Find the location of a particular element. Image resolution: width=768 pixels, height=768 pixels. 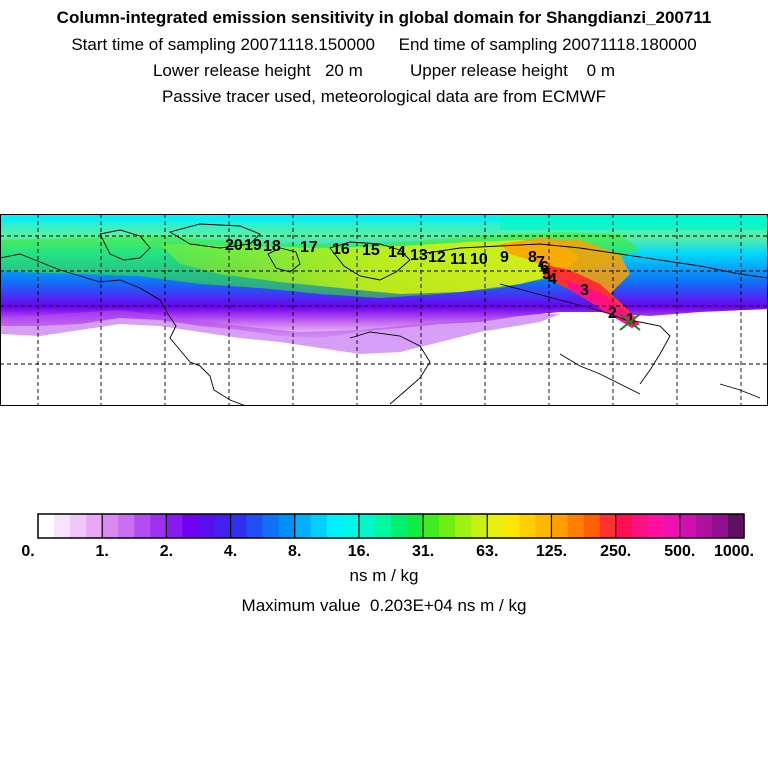

day-label-2: 2 is located at coordinates (612, 313).